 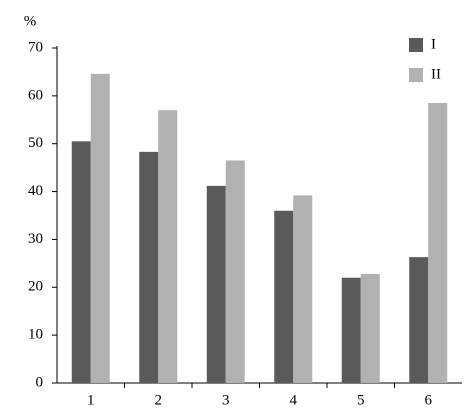 What do you see at coordinates (91, 400) in the screenshot?
I see `x-tick-label: 1` at bounding box center [91, 400].